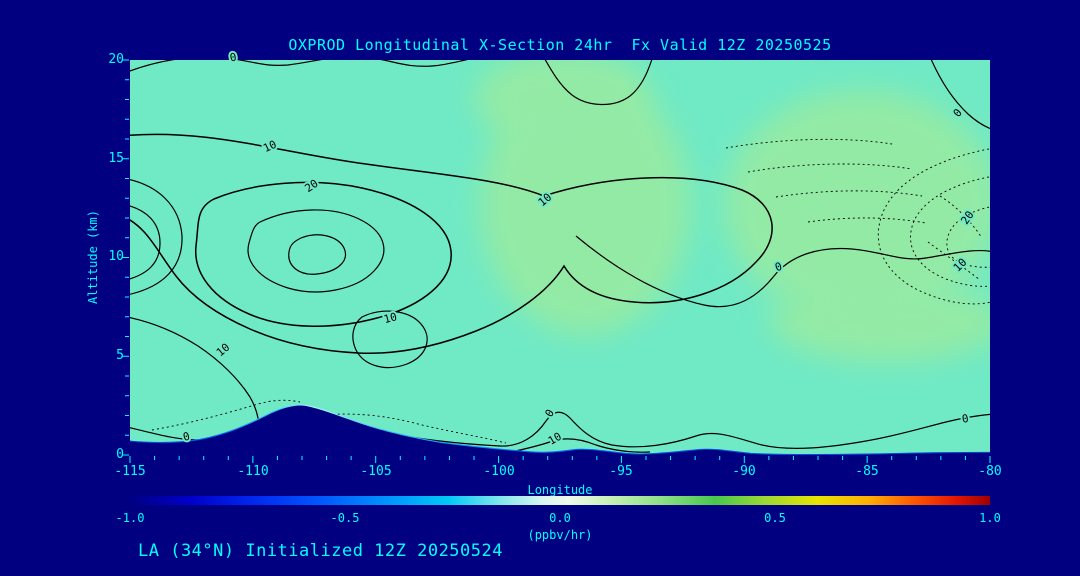  Describe the element at coordinates (116, 59) in the screenshot. I see `y-tick-label: 20` at that location.